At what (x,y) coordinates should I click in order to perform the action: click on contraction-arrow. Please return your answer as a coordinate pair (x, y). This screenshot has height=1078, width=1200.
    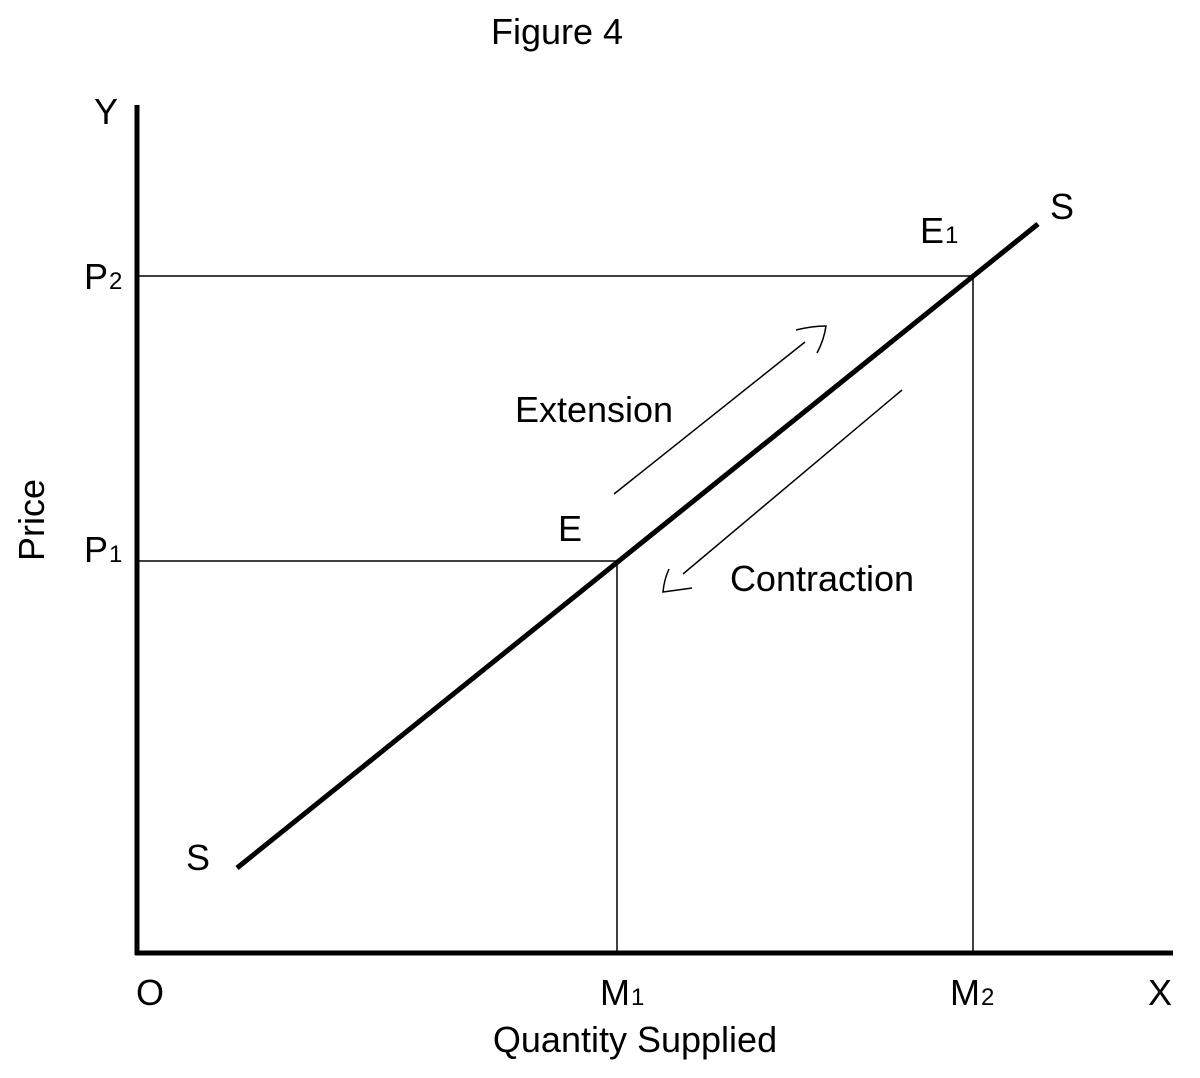
    Looking at the image, I should click on (782, 491).